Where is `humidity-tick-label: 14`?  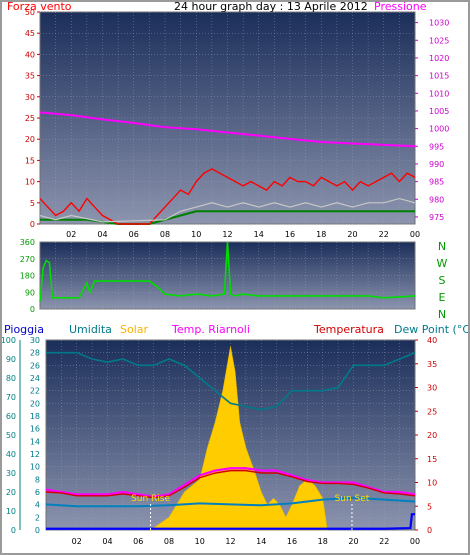 humidity-tick-label: 14 is located at coordinates (35, 441).